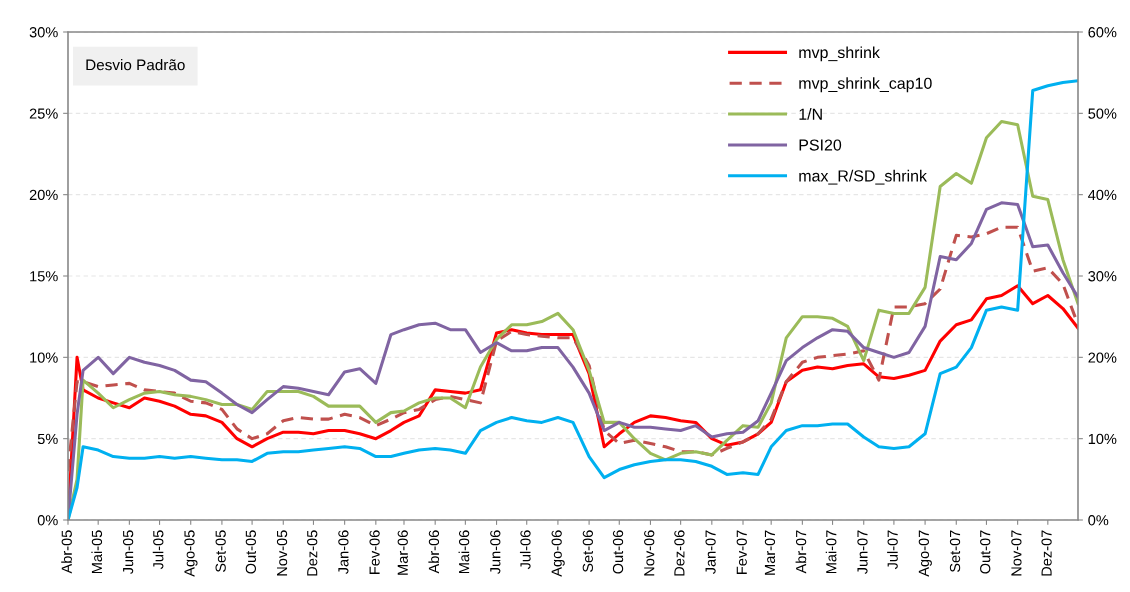  I want to click on x-tick-label: Dez-07, so click(1046, 553).